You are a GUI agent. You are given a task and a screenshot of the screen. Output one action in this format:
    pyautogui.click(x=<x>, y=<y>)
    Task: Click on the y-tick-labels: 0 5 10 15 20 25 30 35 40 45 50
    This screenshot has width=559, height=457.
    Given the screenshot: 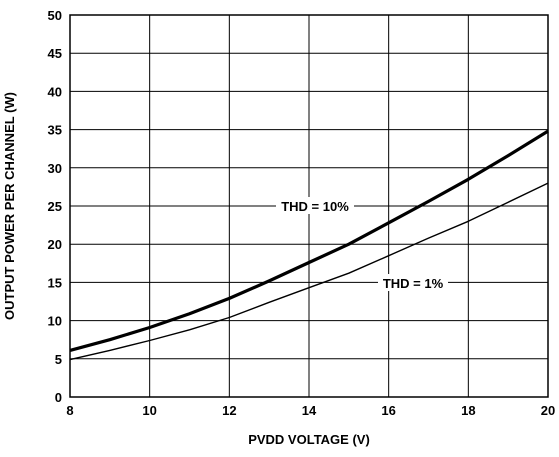 What is the action you would take?
    pyautogui.click(x=55, y=206)
    